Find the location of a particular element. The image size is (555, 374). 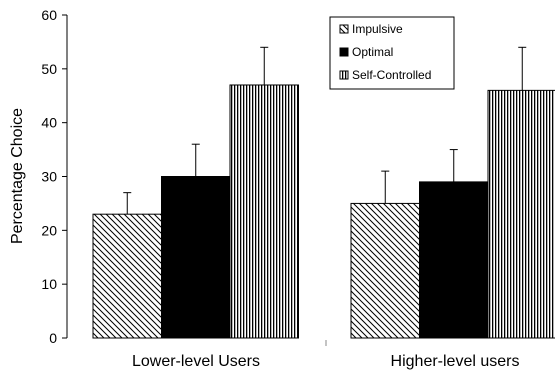

legend-label: Impulsive is located at coordinates (377, 29).